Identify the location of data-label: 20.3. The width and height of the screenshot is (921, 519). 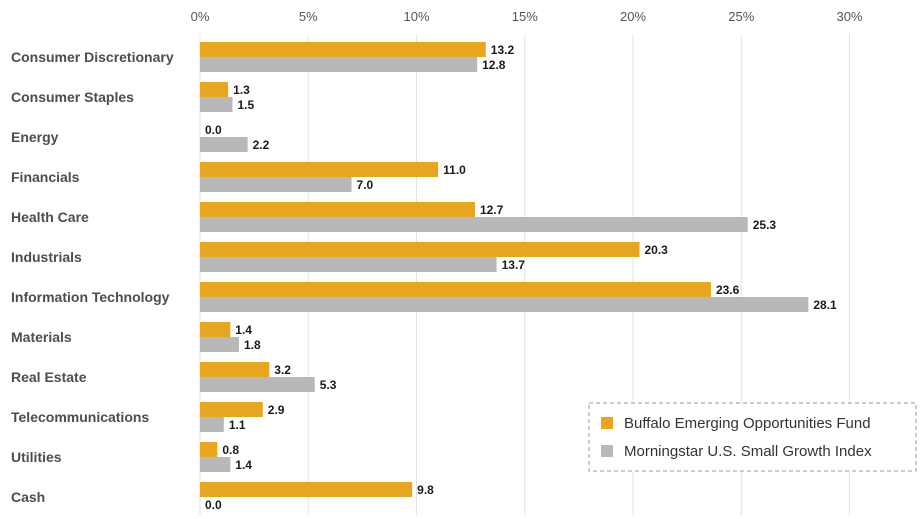
(656, 250).